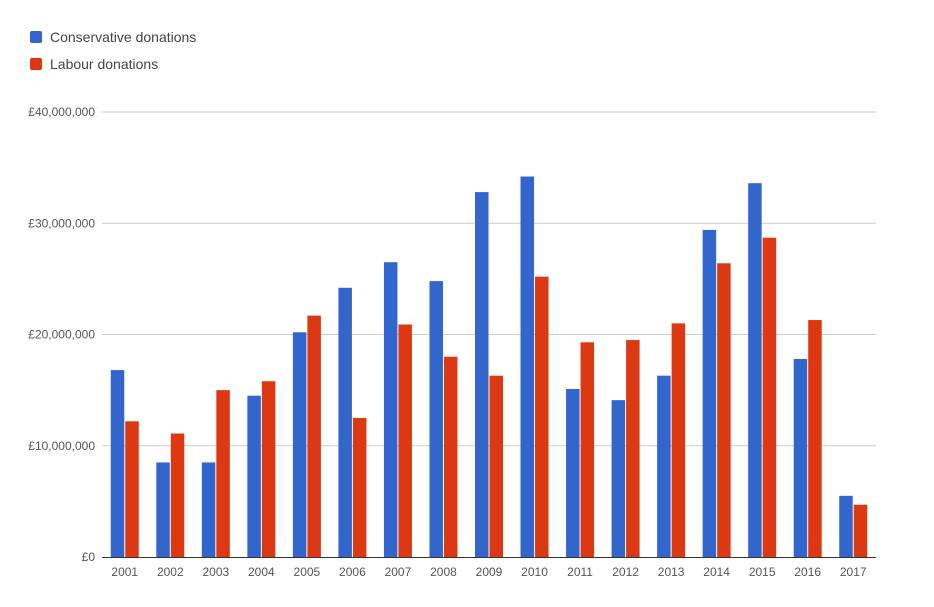 This screenshot has width=934, height=607. Describe the element at coordinates (769, 397) in the screenshot. I see `bar-labour-2015` at that location.